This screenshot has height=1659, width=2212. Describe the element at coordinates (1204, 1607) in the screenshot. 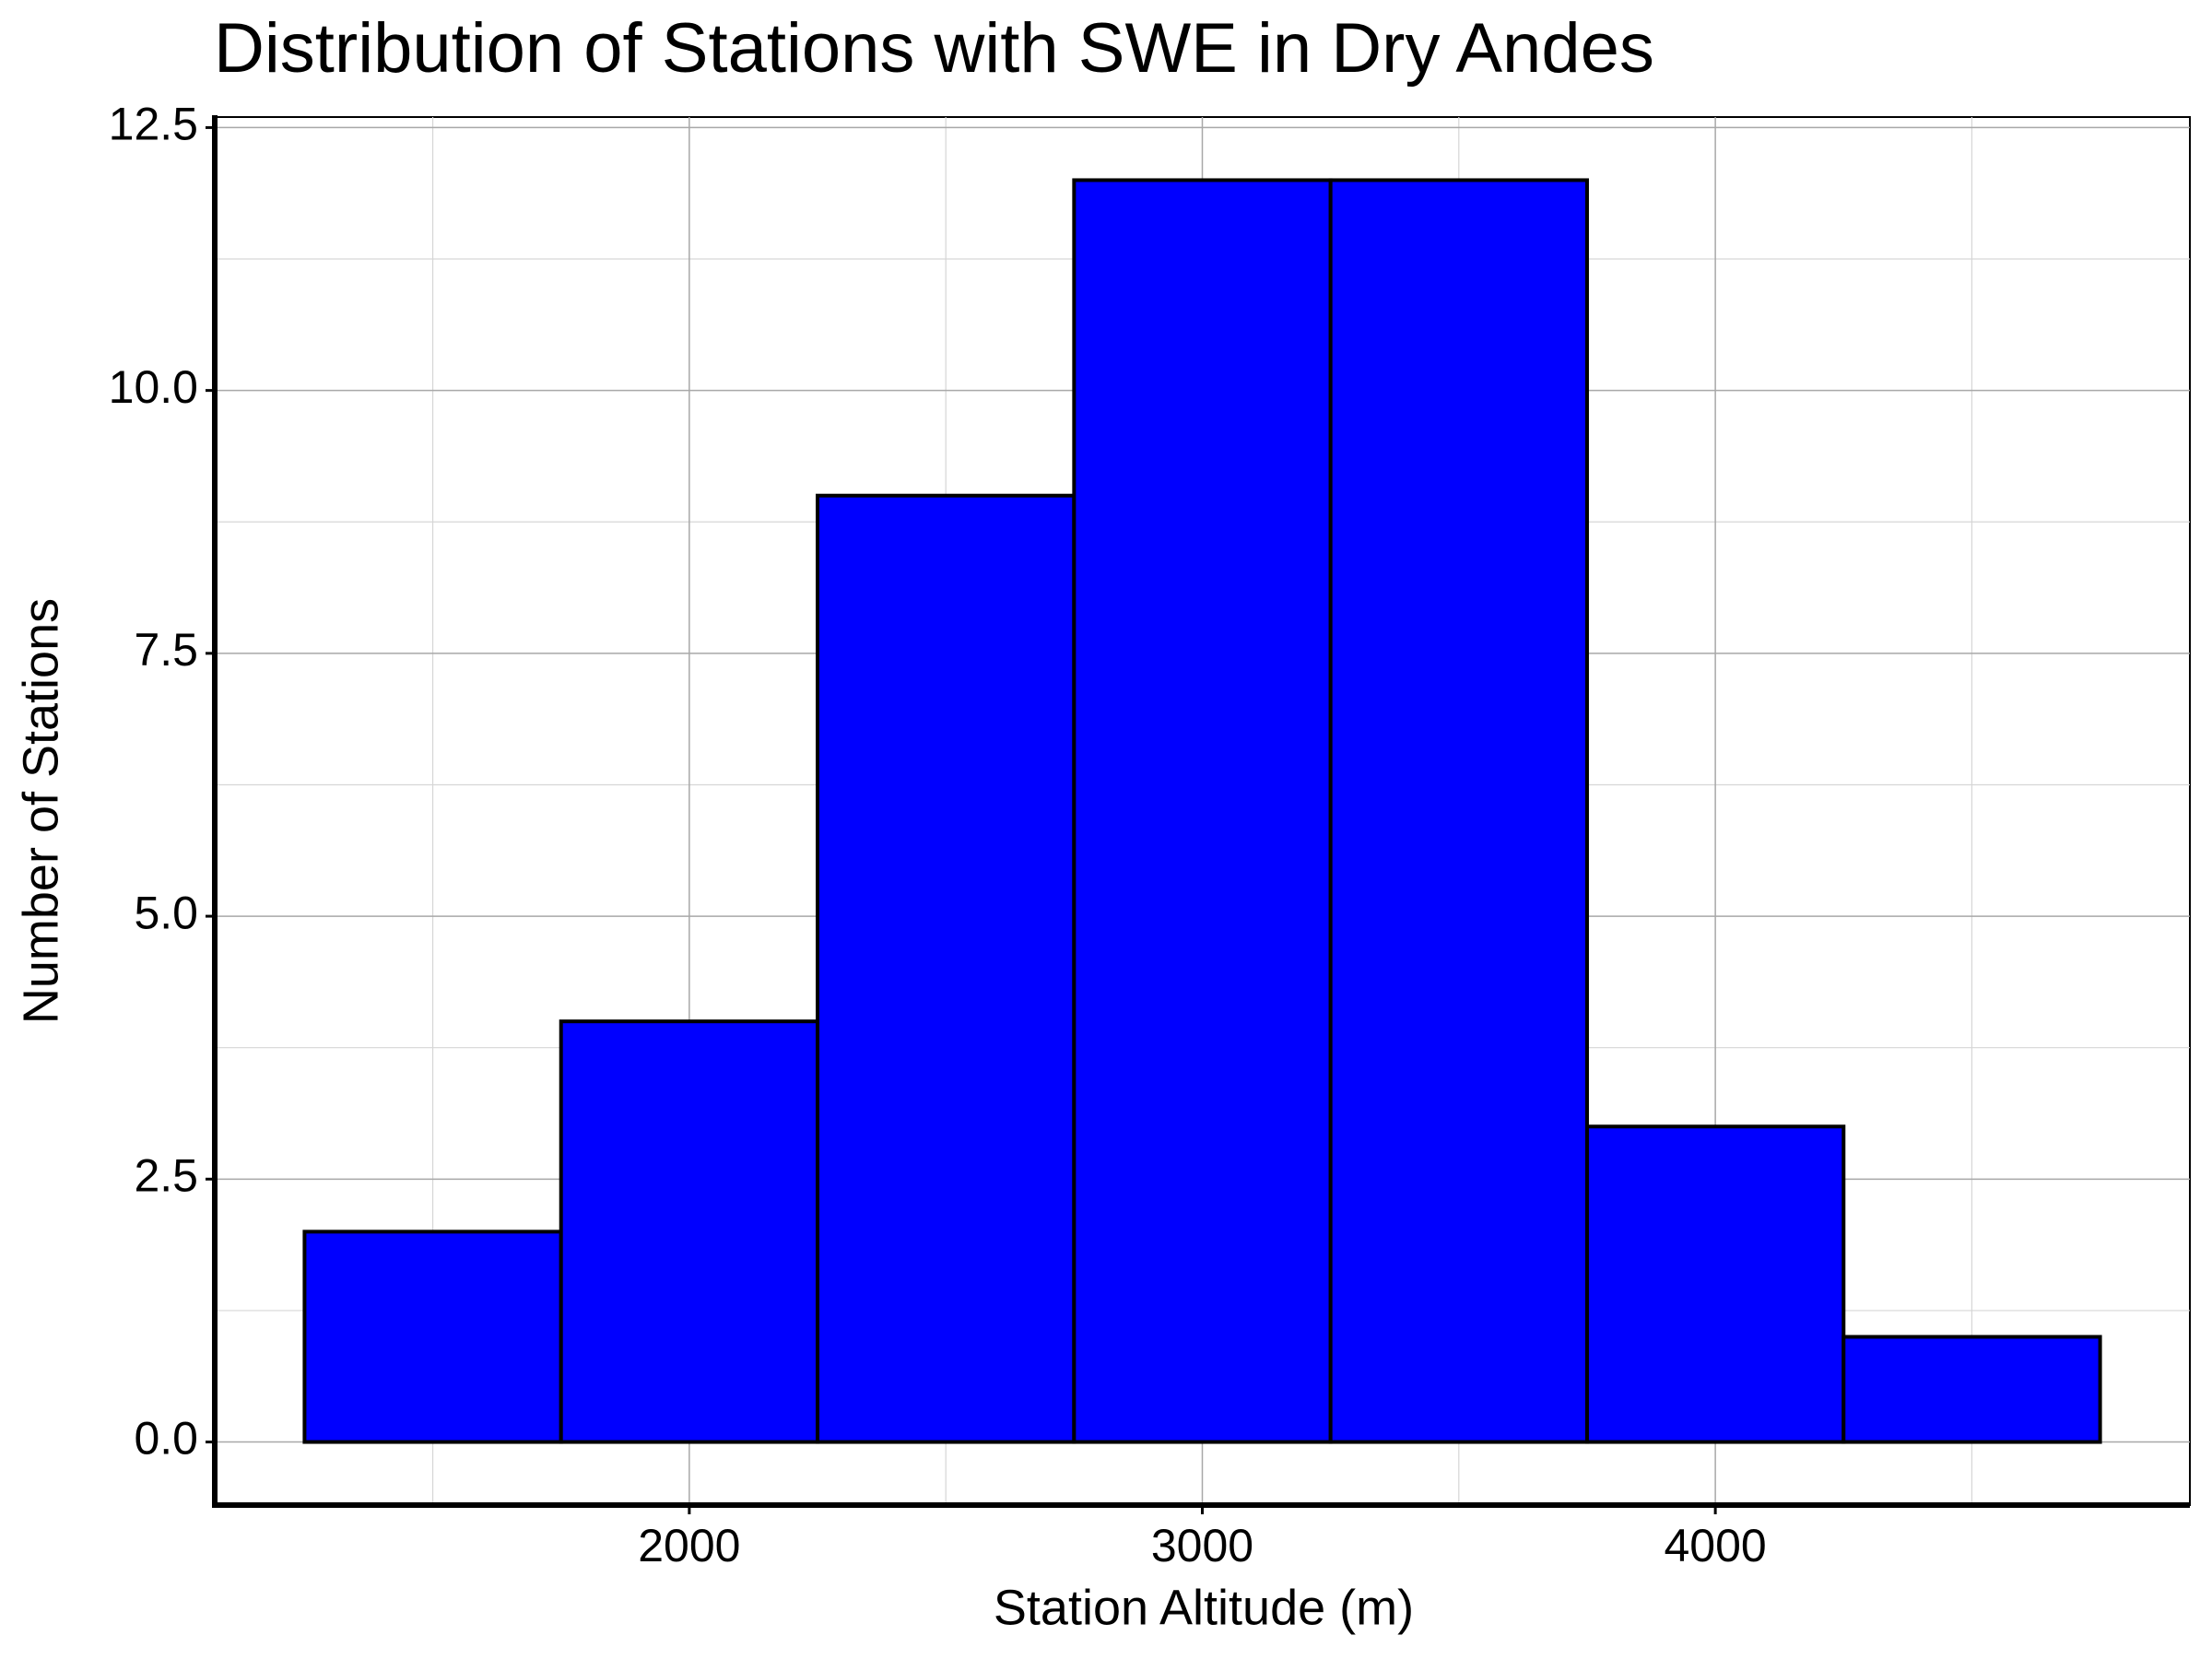

I see `x-axis-title: Station Altitude (m)` at that location.